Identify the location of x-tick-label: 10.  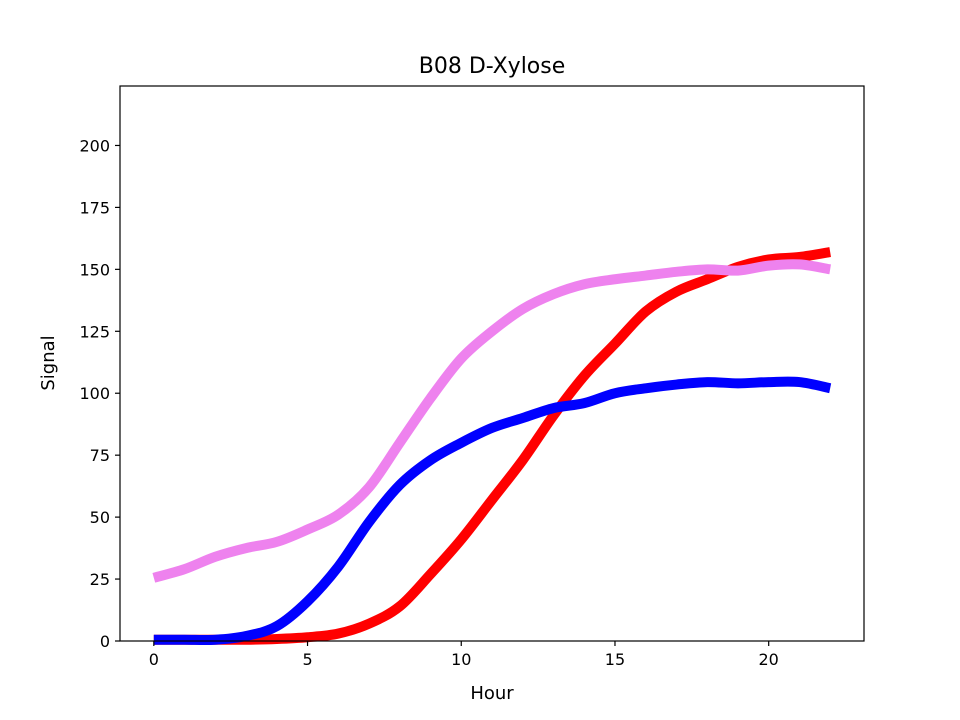
(461, 659).